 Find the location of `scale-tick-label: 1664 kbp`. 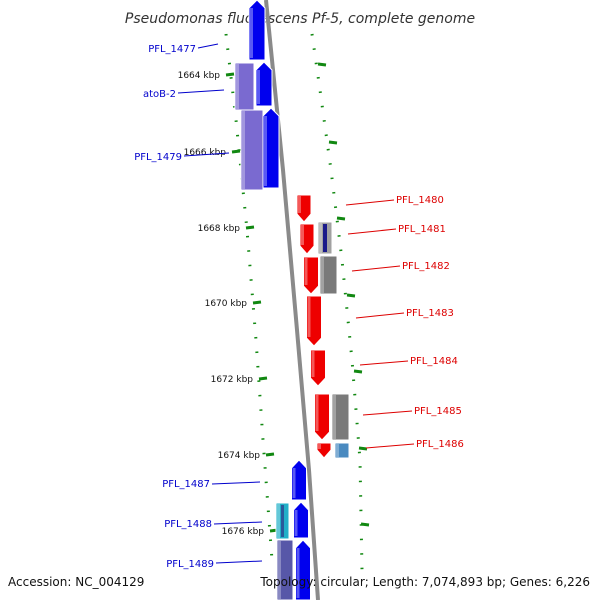

scale-tick-label: 1664 kbp is located at coordinates (199, 76).